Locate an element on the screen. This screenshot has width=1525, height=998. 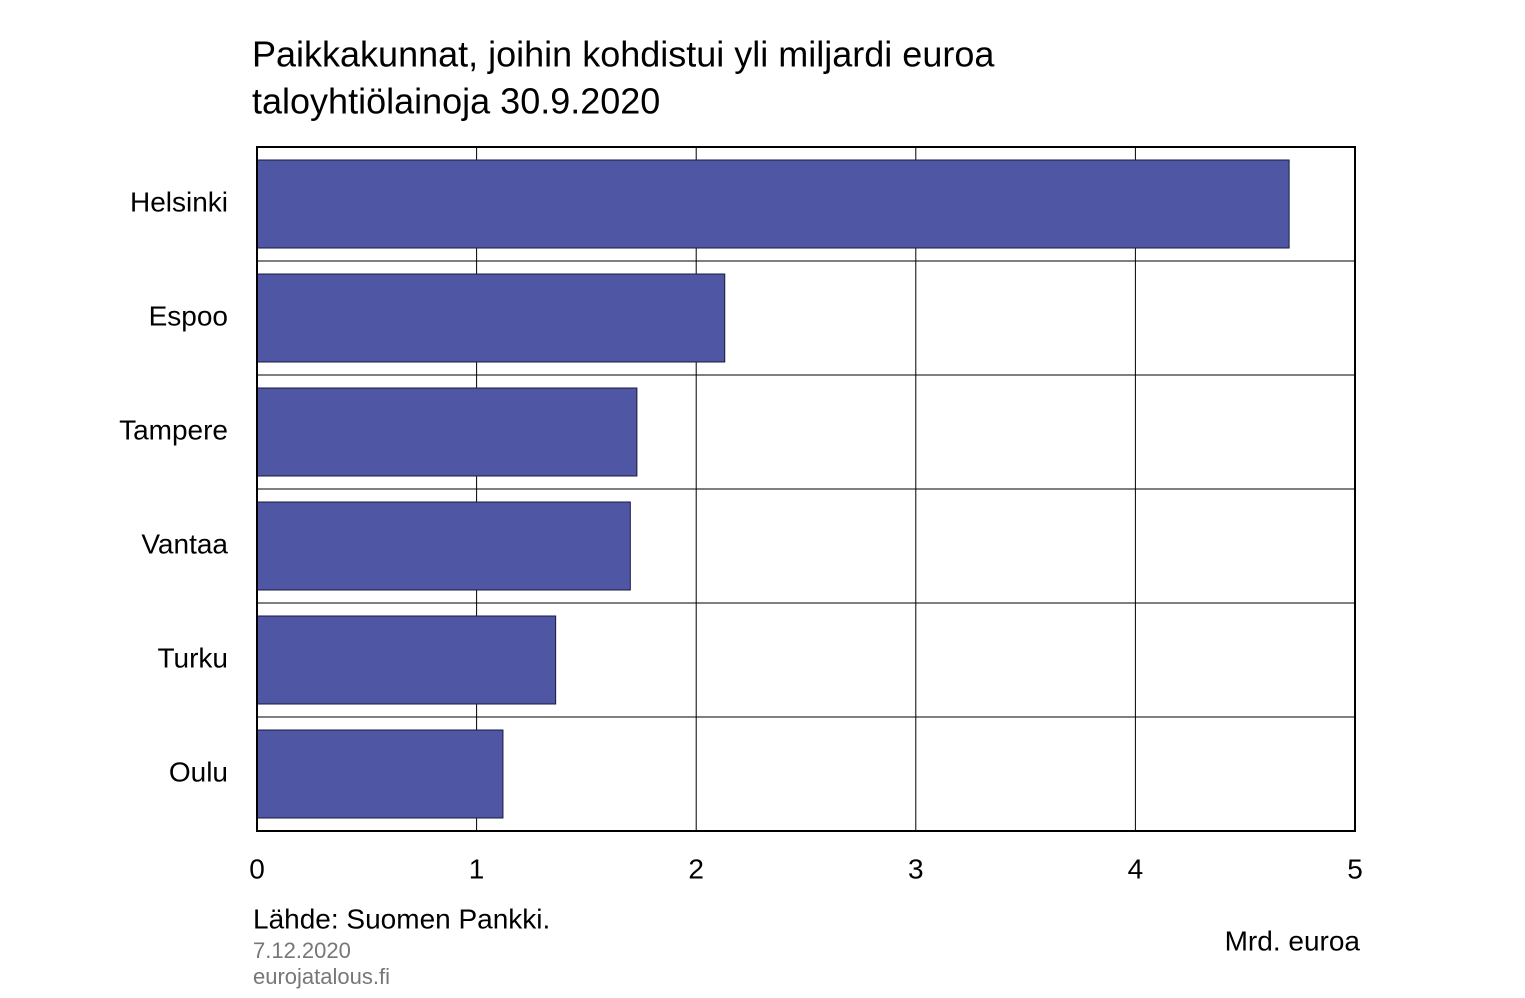
x-tick-label: 1 is located at coordinates (477, 868).